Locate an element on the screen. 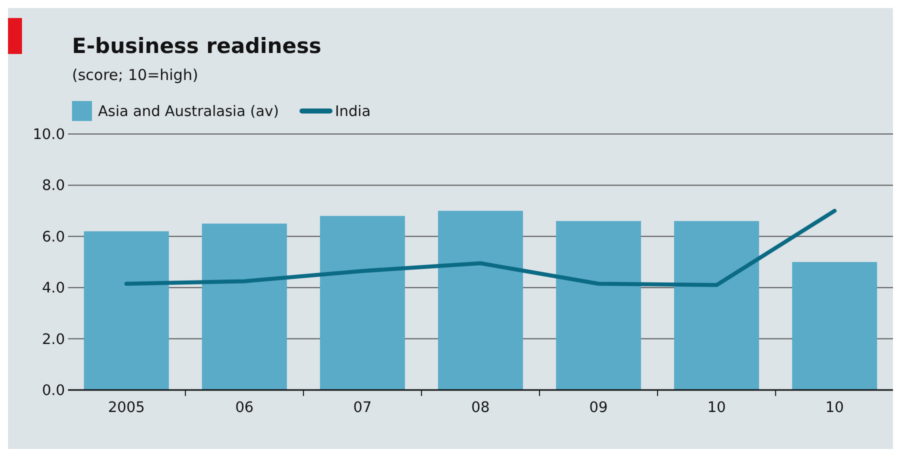 The height and width of the screenshot is (457, 901). legend-label: Asia and Australasia (av) is located at coordinates (188, 112).